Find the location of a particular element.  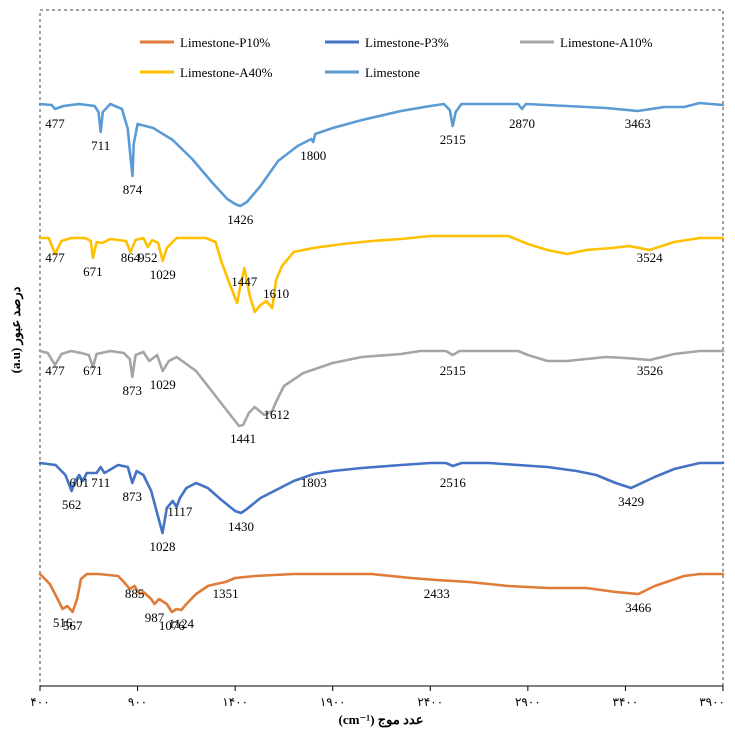

x-tick-label-3400: ۳۴۰۰ is located at coordinates (626, 702).